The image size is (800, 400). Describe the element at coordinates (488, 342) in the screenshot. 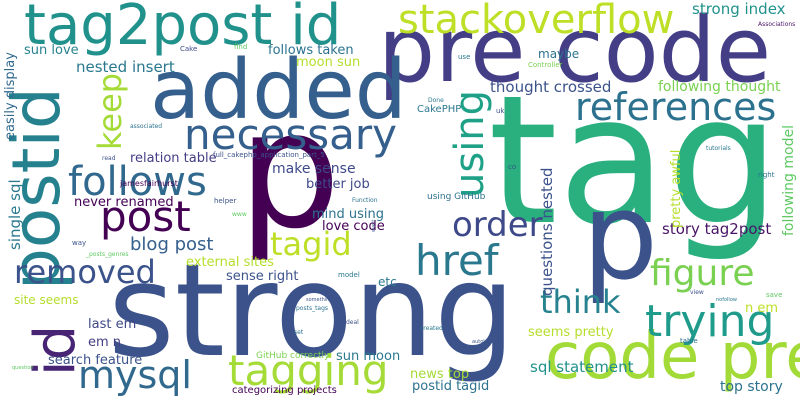

I see `word-autologically: autologically` at that location.